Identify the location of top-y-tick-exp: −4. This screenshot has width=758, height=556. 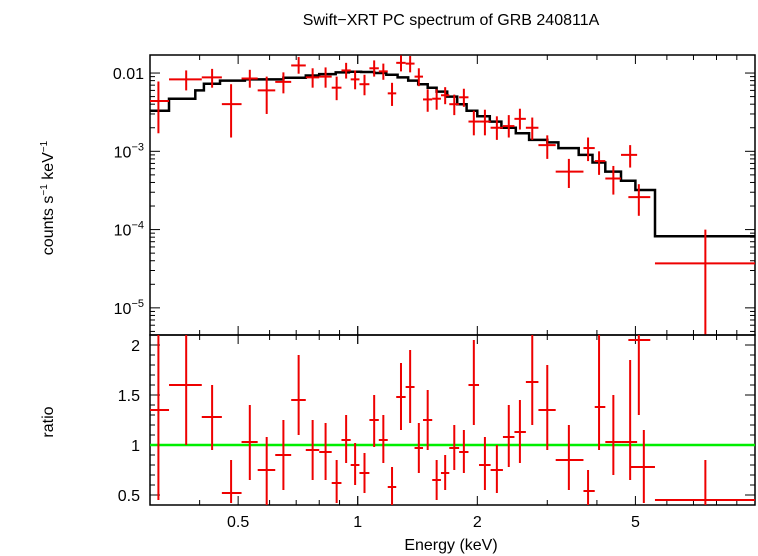
(137, 226).